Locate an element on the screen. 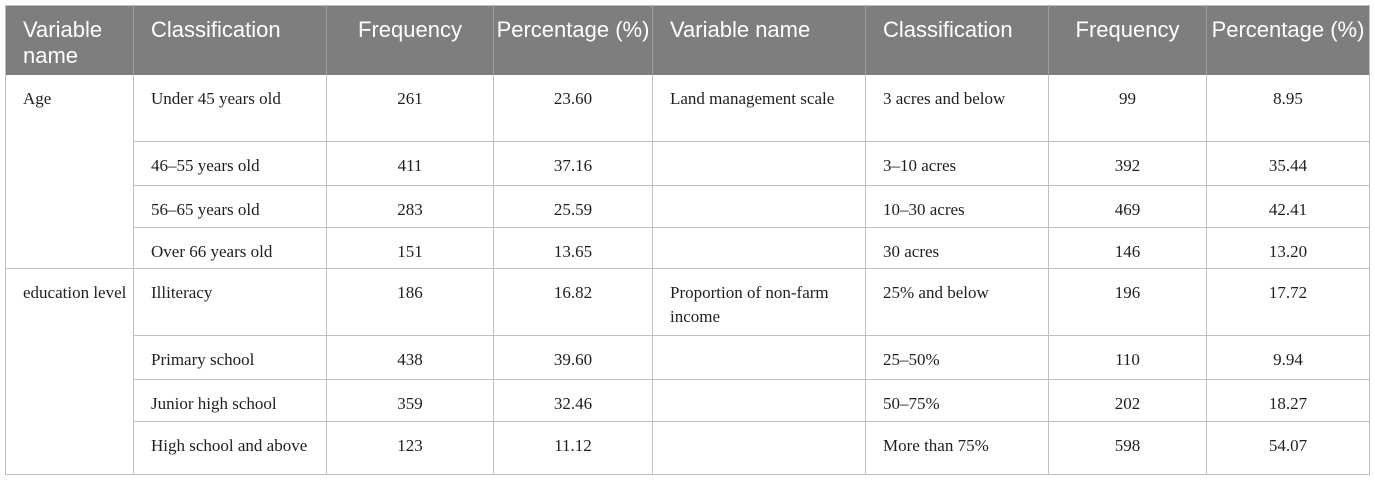  frequency-cell: 186 is located at coordinates (410, 302).